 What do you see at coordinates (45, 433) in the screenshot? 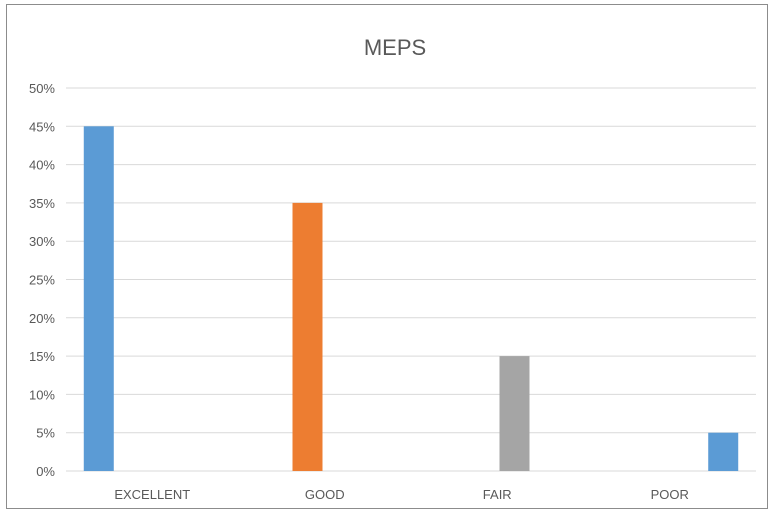
I see `y-tick-label: 5%` at bounding box center [45, 433].